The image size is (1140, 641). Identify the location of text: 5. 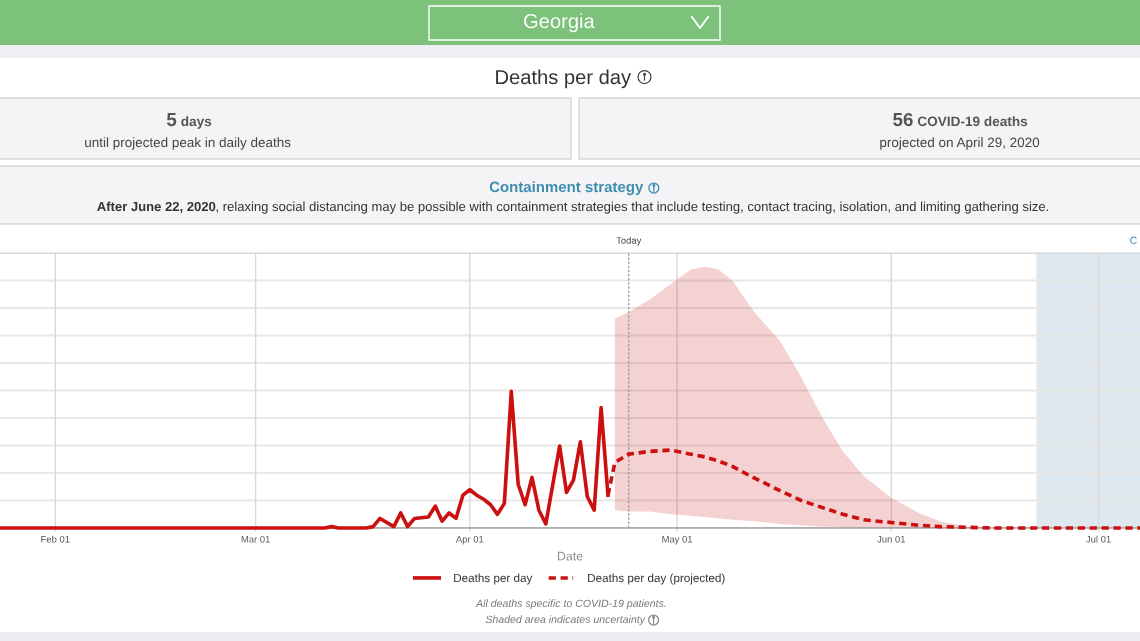
(171, 120).